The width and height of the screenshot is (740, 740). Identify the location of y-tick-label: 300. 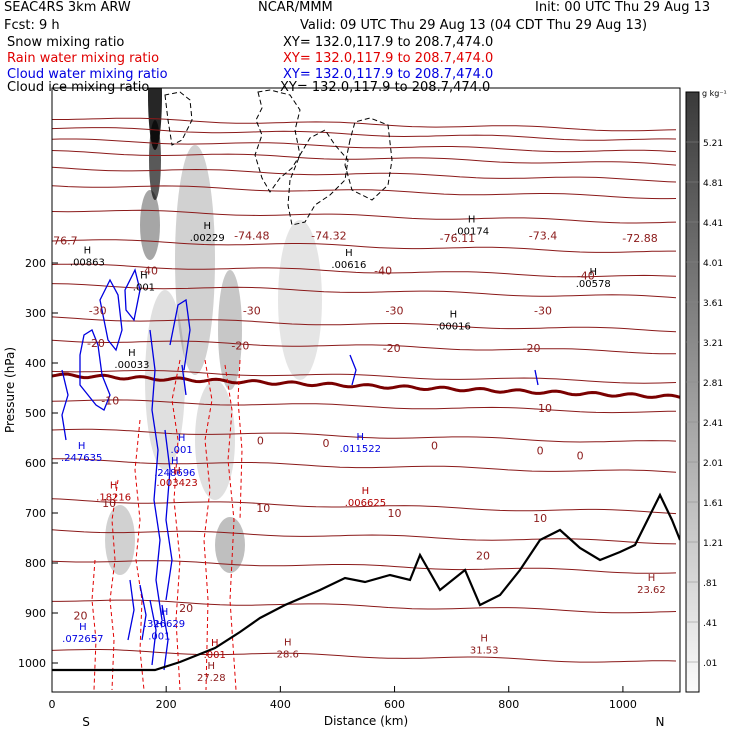
(35, 313).